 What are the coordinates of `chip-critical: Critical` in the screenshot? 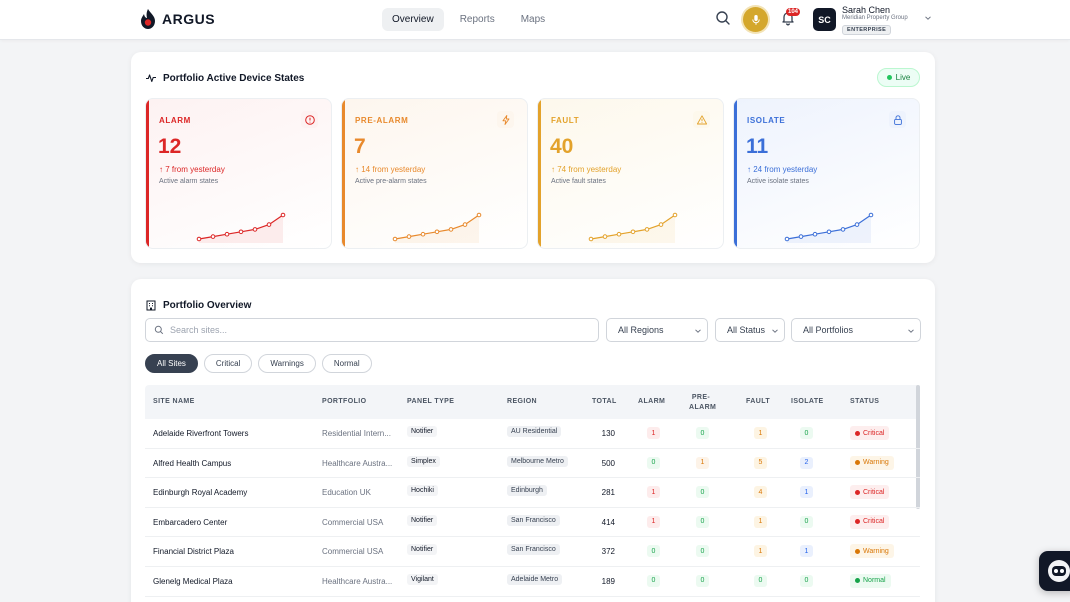 It's located at (228, 363).